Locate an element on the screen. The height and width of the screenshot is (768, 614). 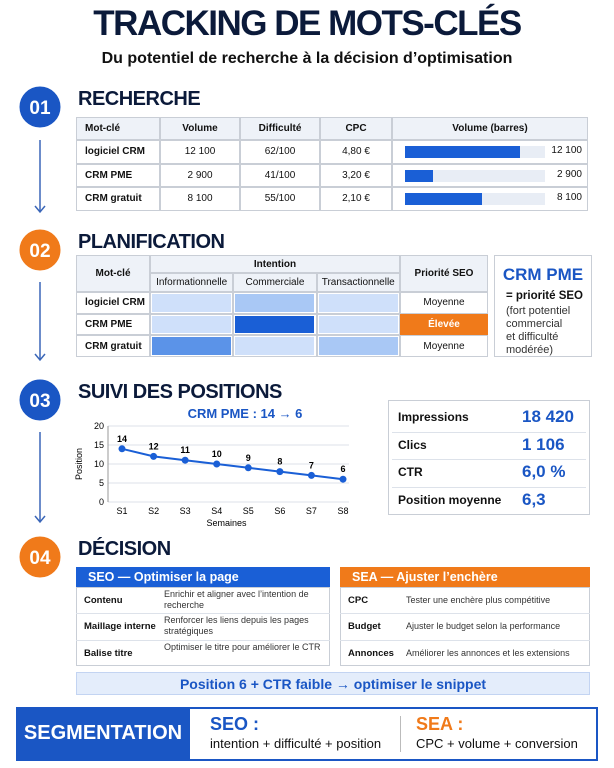
seo-text: intention + difficulté + position is located at coordinates (296, 743).